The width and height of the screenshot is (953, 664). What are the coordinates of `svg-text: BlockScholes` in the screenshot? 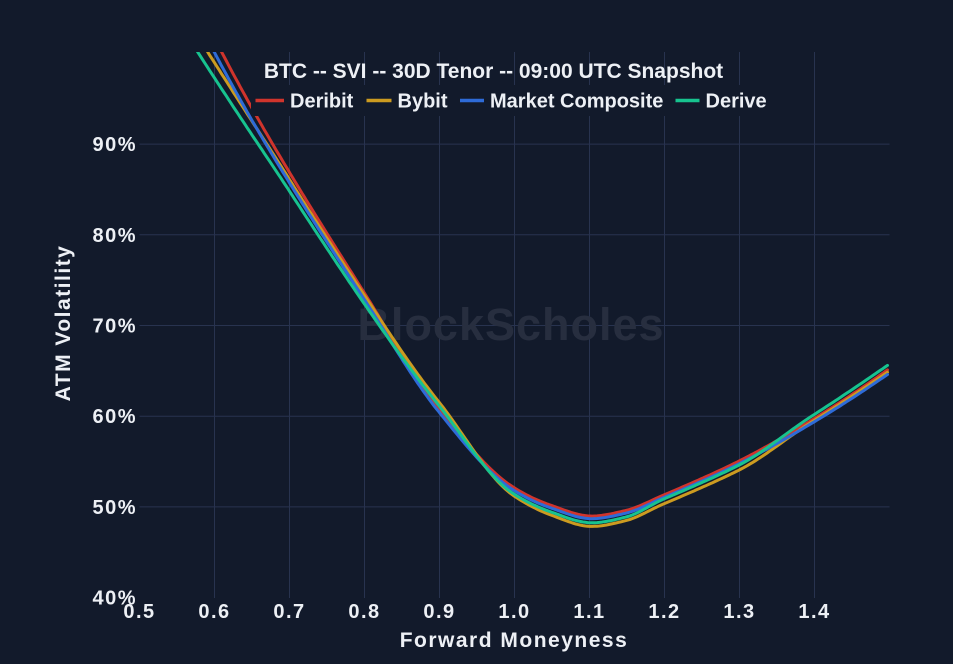 It's located at (510, 324).